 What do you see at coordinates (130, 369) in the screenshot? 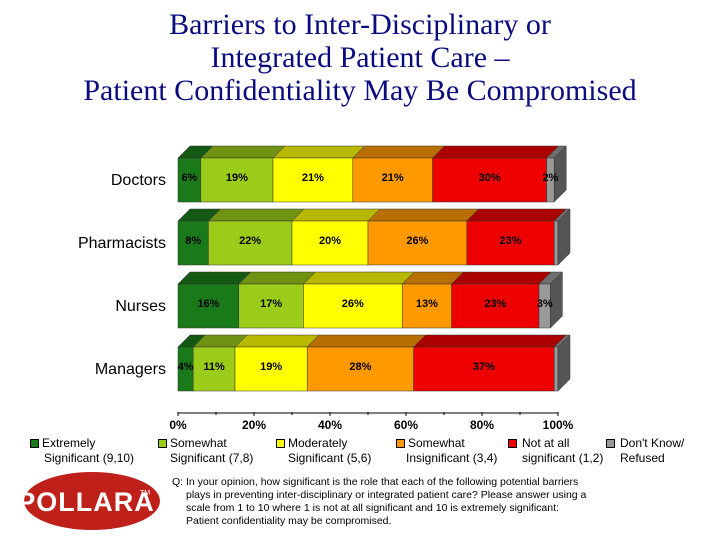
I see `category-label: Managers` at bounding box center [130, 369].